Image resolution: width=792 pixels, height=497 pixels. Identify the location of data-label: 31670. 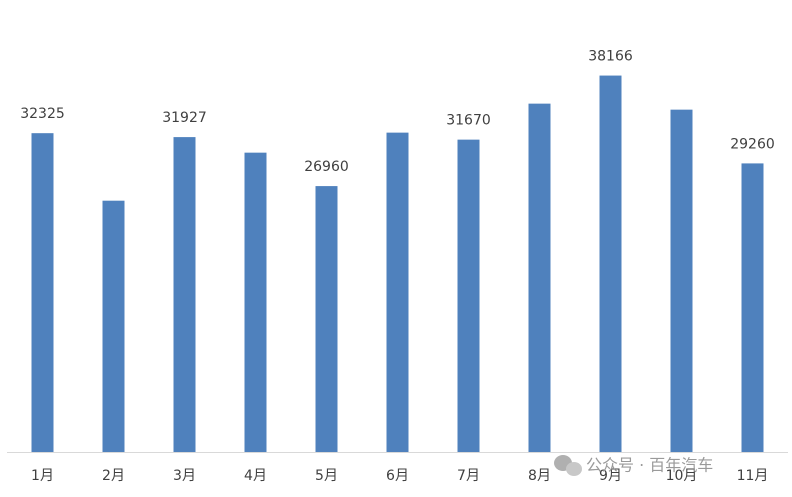
(468, 121).